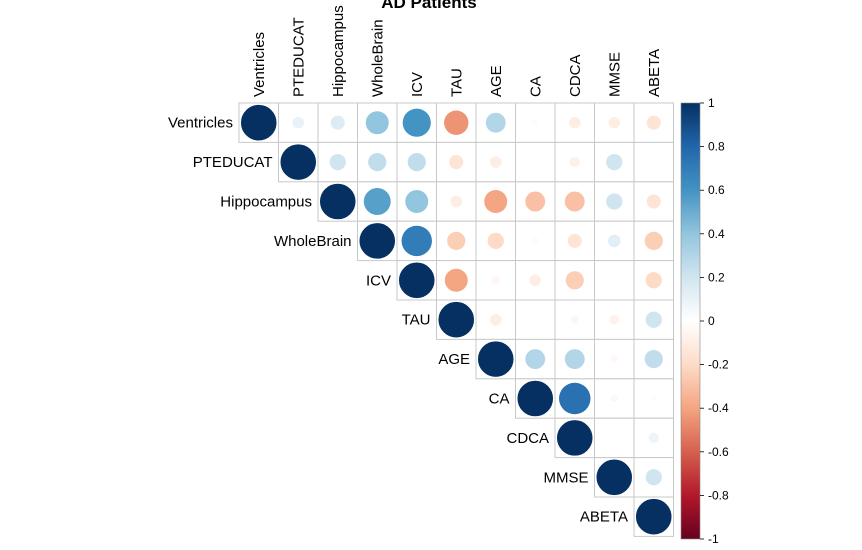 The height and width of the screenshot is (550, 862). I want to click on correlation-circle-hippocampus-mmse, so click(614, 201).